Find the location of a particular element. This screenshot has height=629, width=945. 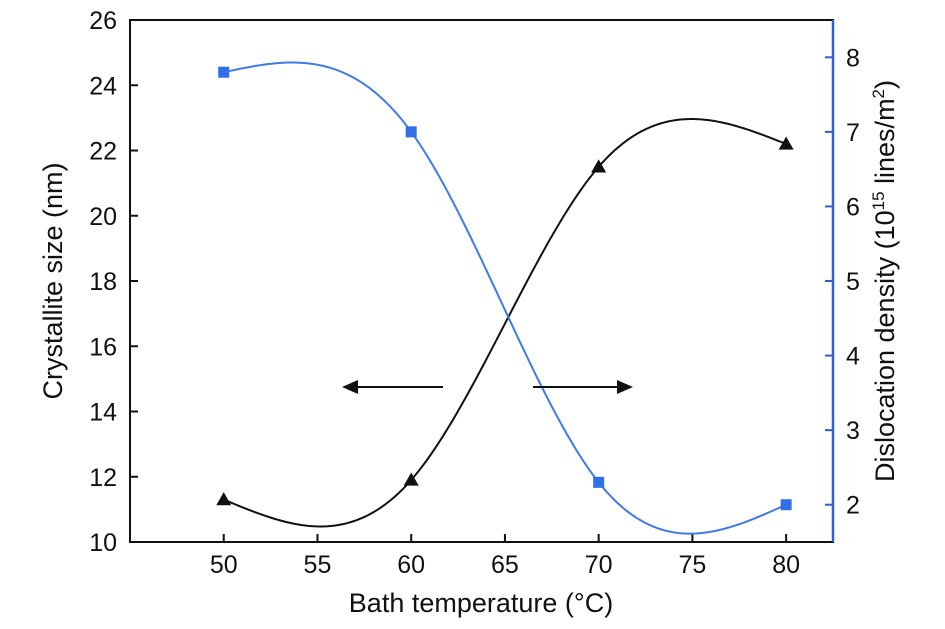

y-left-tick-label: 16 is located at coordinates (103, 347).